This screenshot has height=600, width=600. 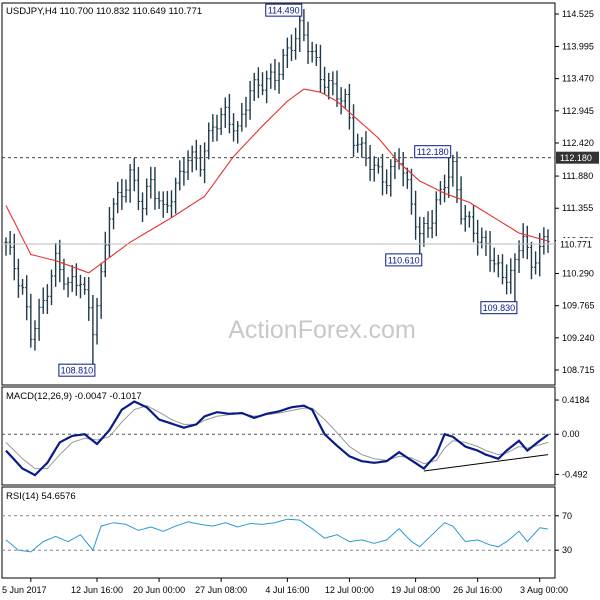 I want to click on price-axis-label: 114.525, so click(x=578, y=14).